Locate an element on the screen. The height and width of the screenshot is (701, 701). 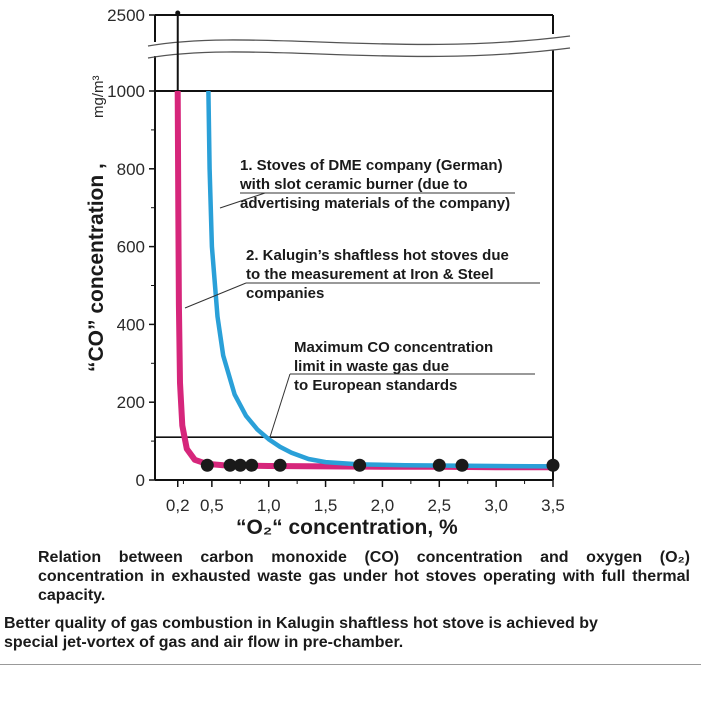
x-axis-label: “O₂“ concentration, % is located at coordinates (347, 527).